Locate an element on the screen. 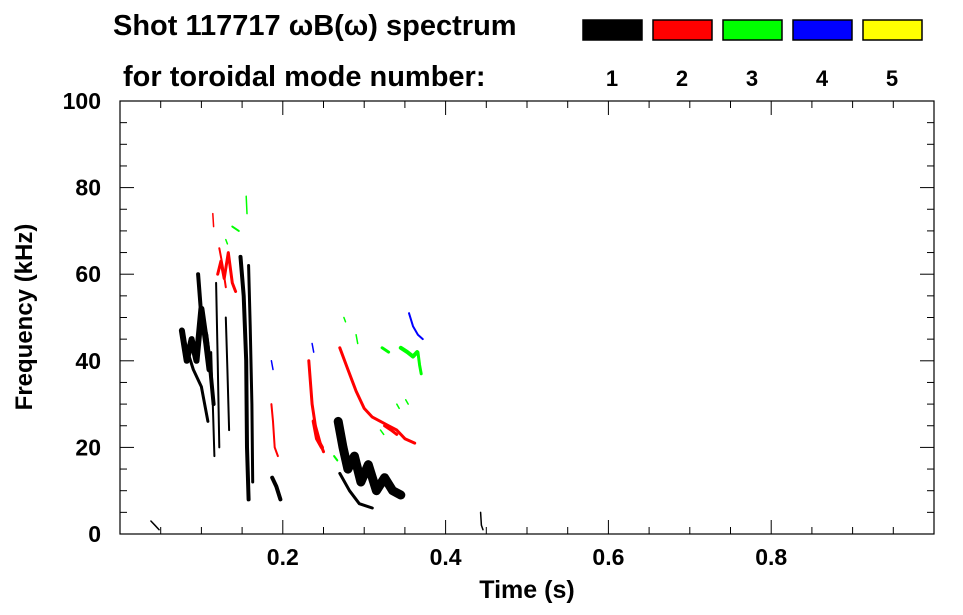 The height and width of the screenshot is (615, 963). series-n3 is located at coordinates (324, 328).